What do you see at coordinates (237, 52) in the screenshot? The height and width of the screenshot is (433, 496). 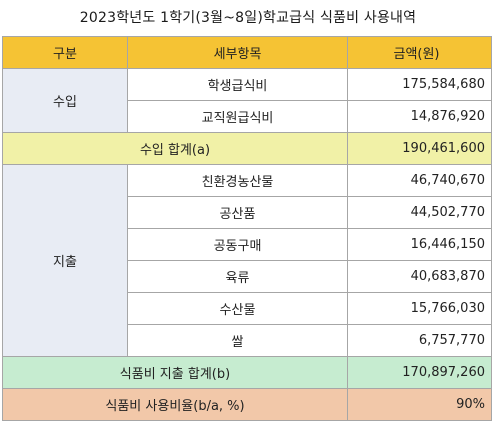 I see `header-item: 세부항목` at bounding box center [237, 52].